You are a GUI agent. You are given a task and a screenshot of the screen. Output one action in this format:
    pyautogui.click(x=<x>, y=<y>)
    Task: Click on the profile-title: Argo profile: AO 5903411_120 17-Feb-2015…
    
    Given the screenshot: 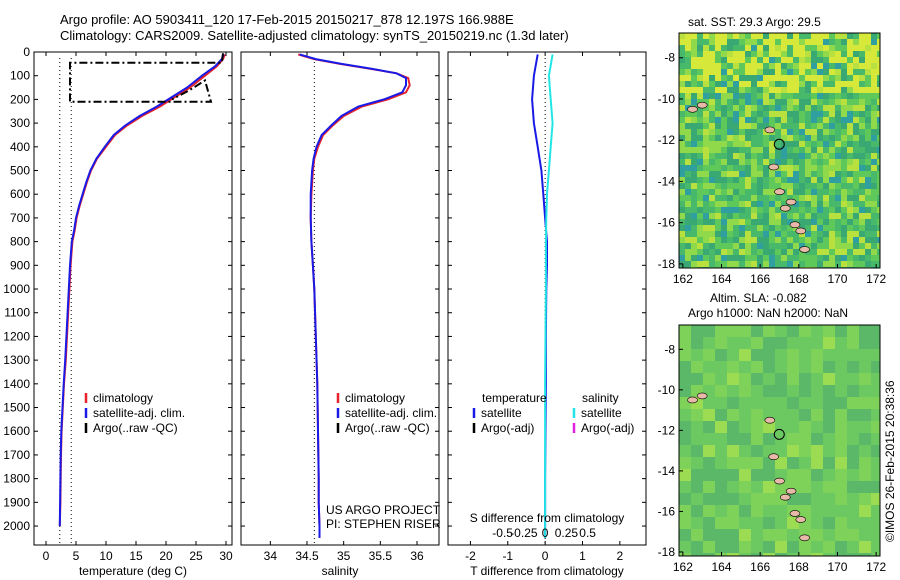 What is the action you would take?
    pyautogui.click(x=287, y=19)
    